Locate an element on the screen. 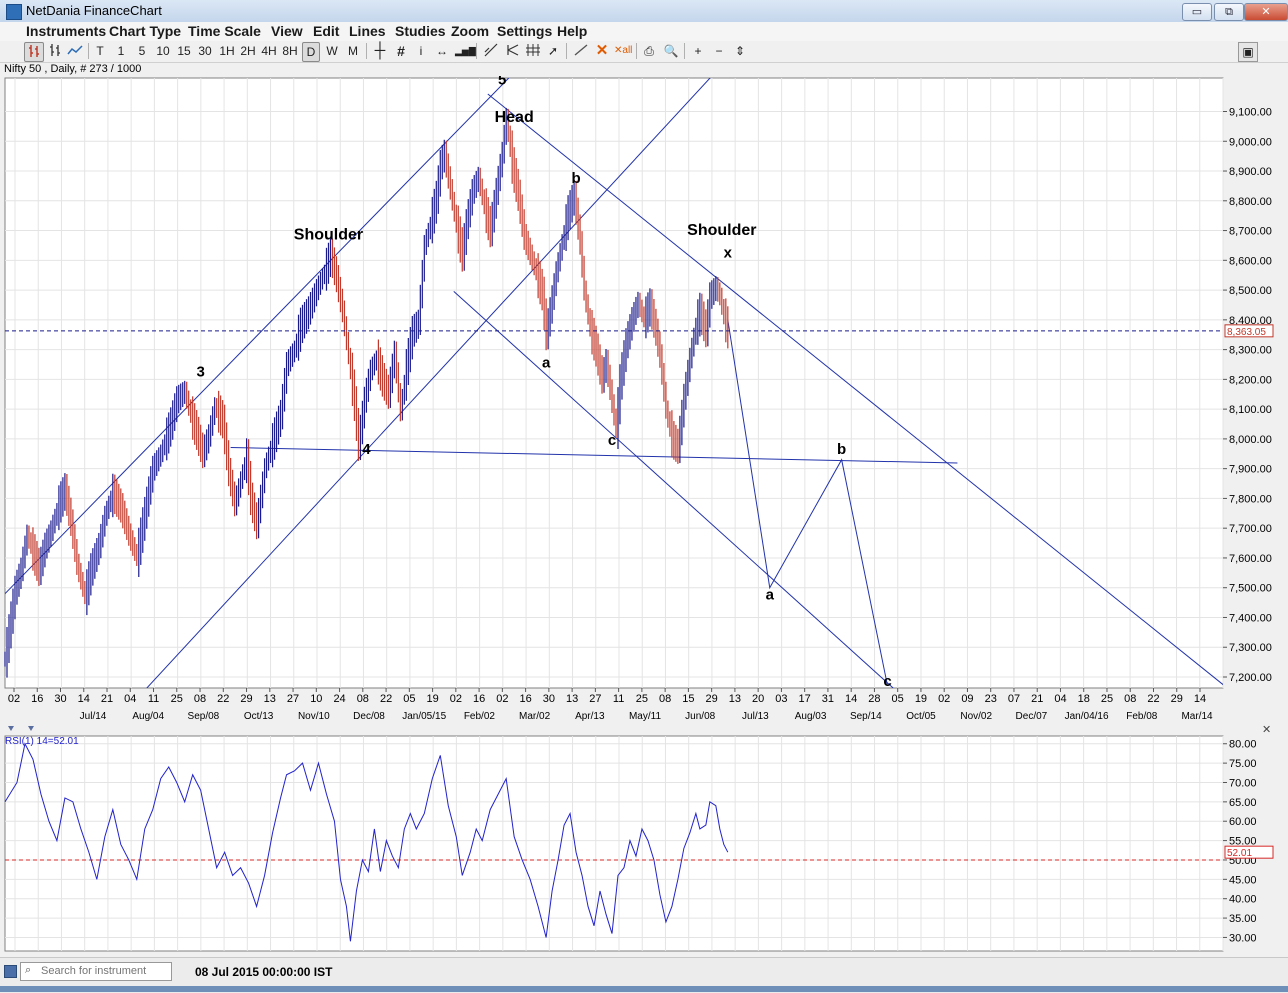 The height and width of the screenshot is (993, 1288). wave-label: c is located at coordinates (887, 681).